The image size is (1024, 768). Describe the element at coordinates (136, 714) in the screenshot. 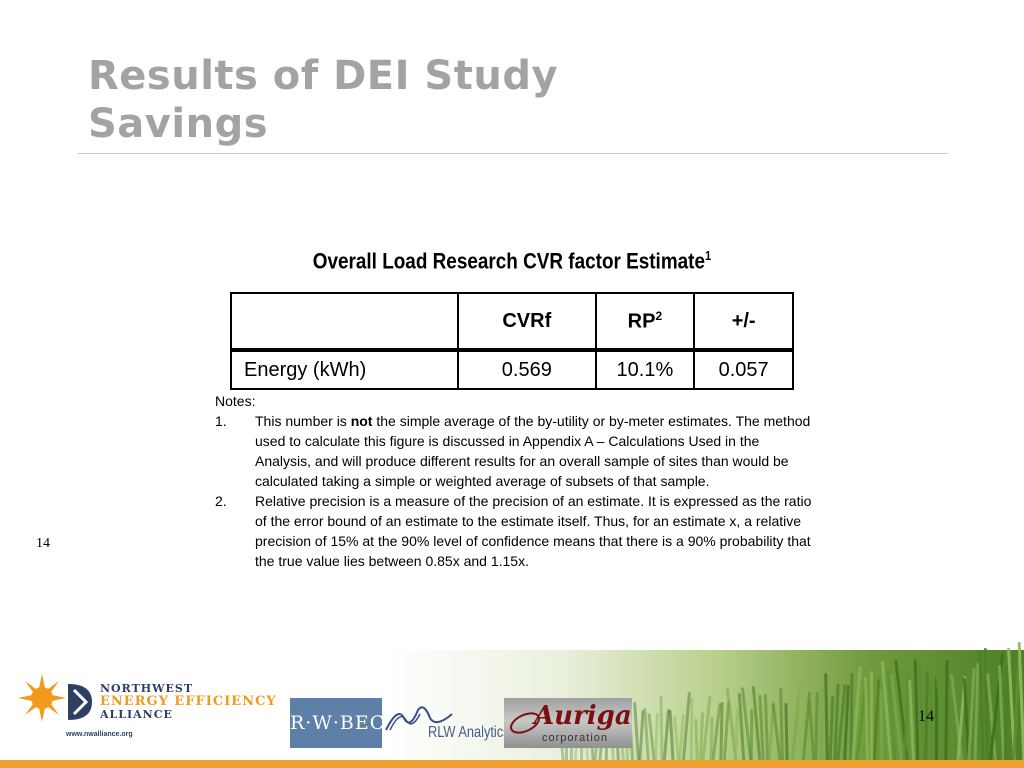

I see `neea-line3: ALLIANCE` at that location.